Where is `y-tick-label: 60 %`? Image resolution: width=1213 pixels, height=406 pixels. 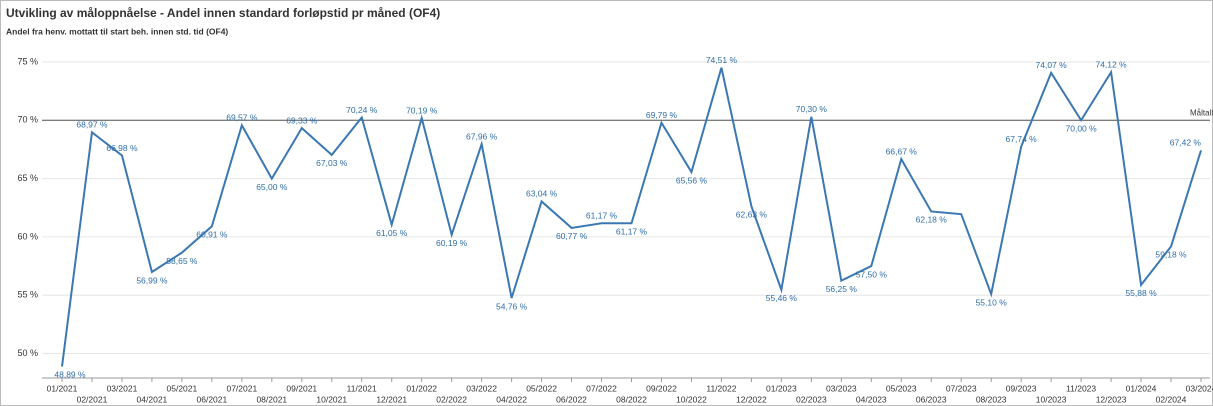 y-tick-label: 60 % is located at coordinates (27, 236).